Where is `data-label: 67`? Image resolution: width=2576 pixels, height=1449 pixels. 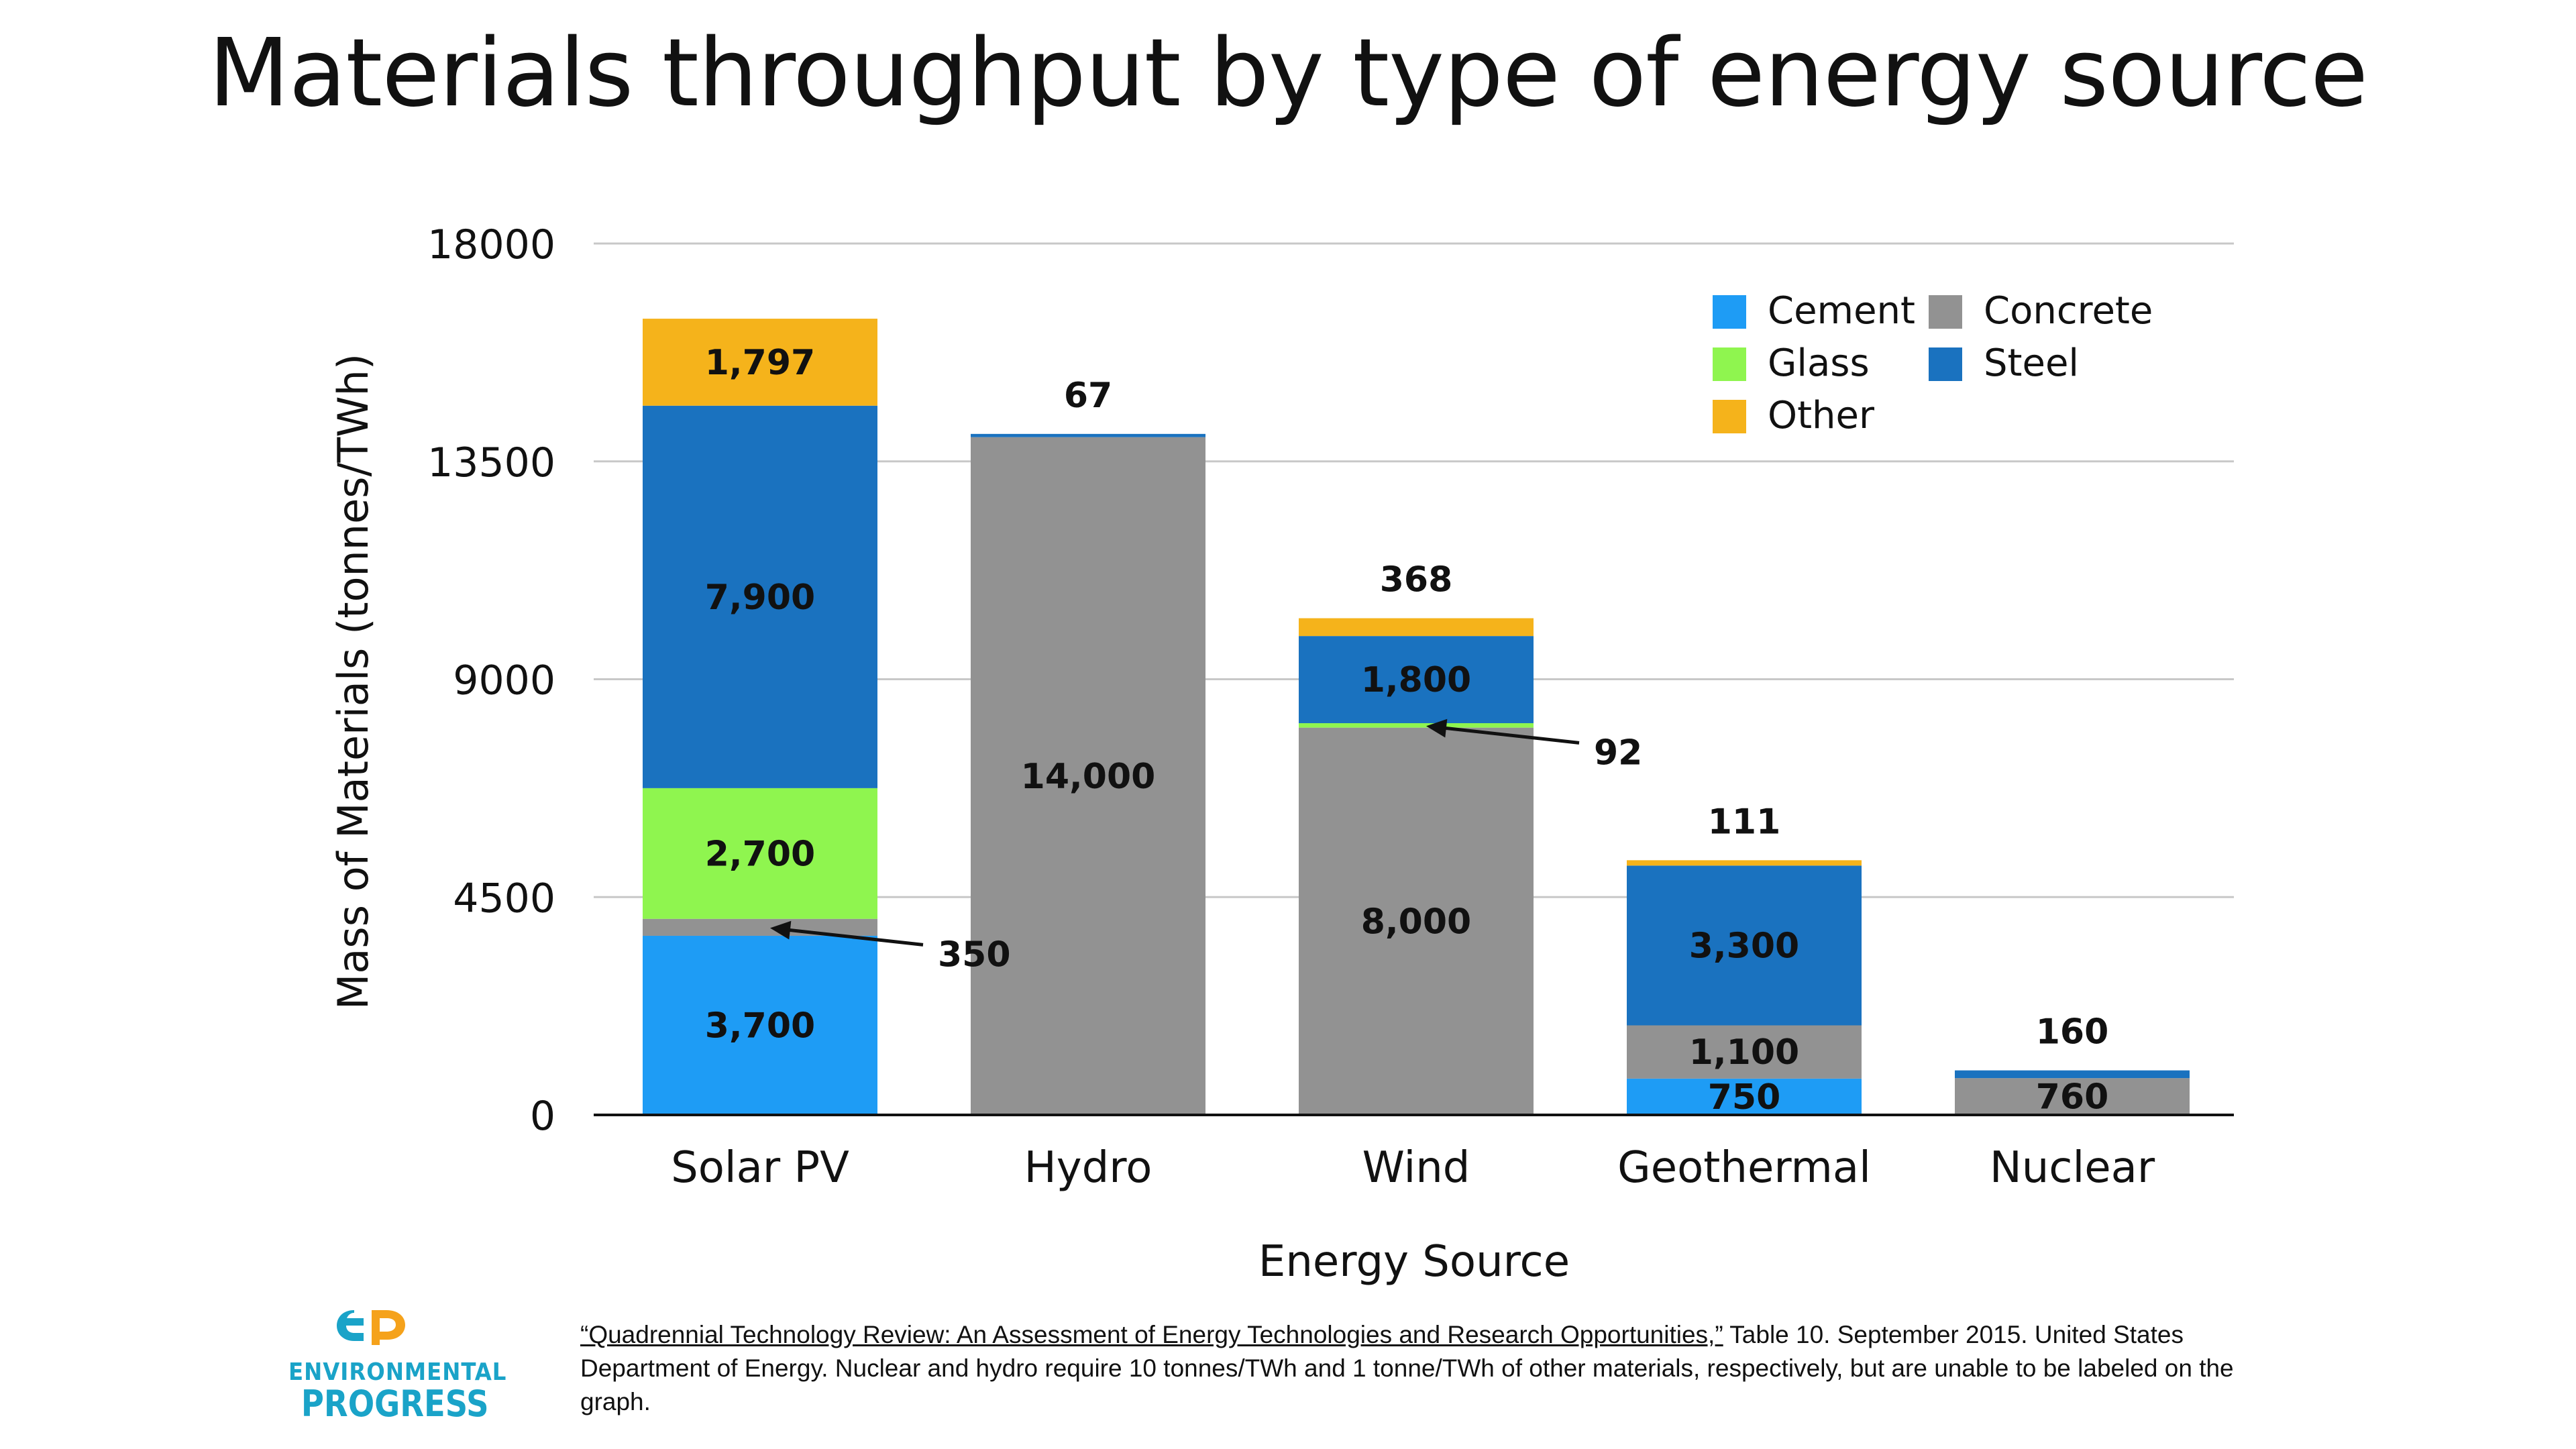
data-label: 67 is located at coordinates (1088, 396).